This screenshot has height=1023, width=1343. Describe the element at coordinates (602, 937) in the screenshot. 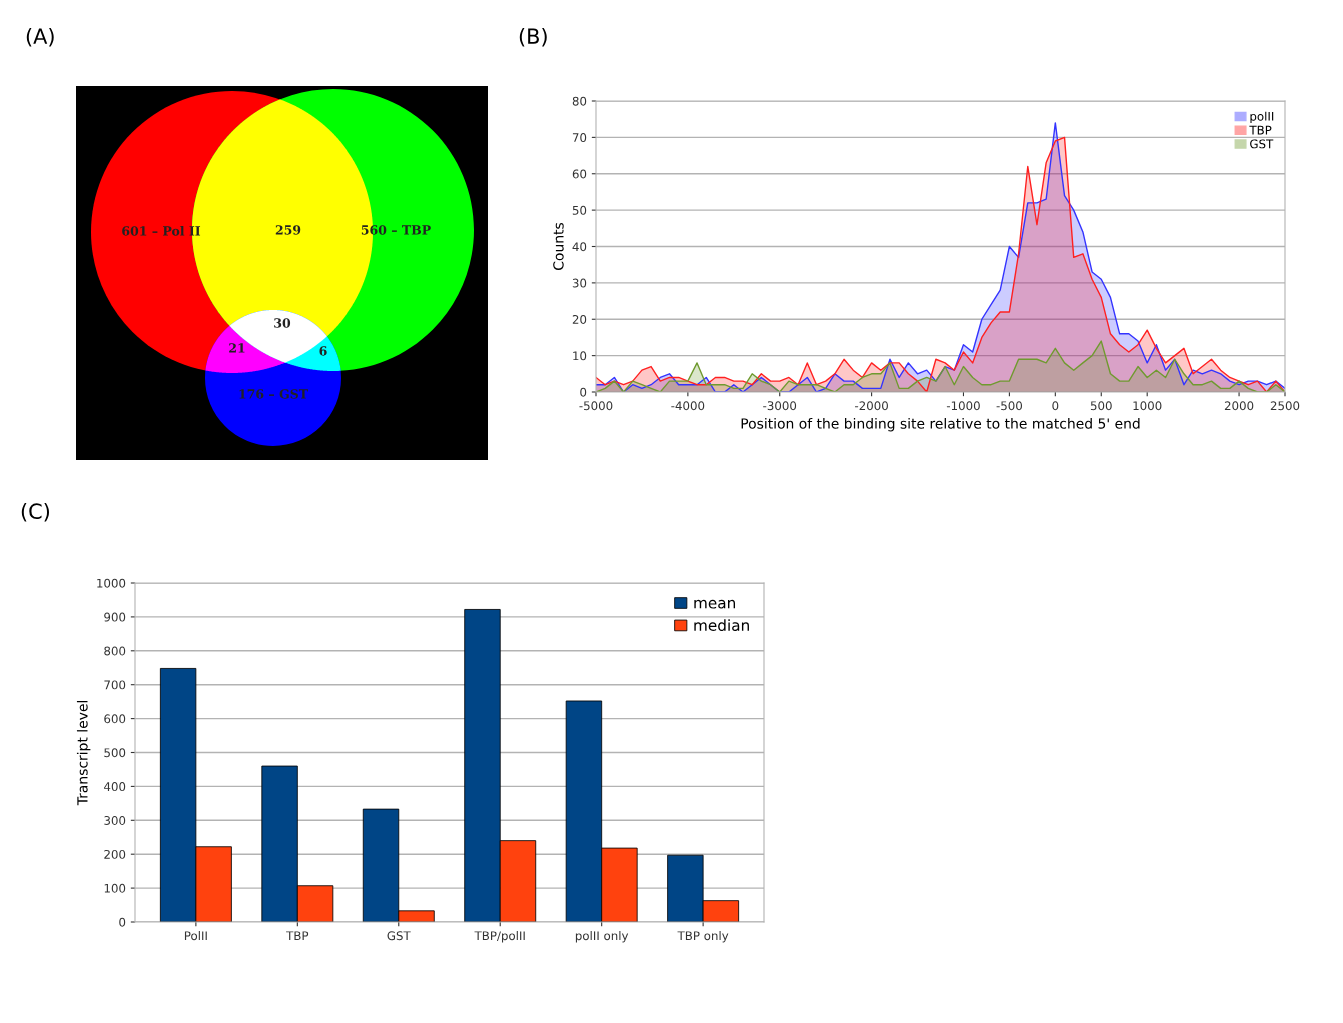

I see `x-tick-label: polII only` at that location.